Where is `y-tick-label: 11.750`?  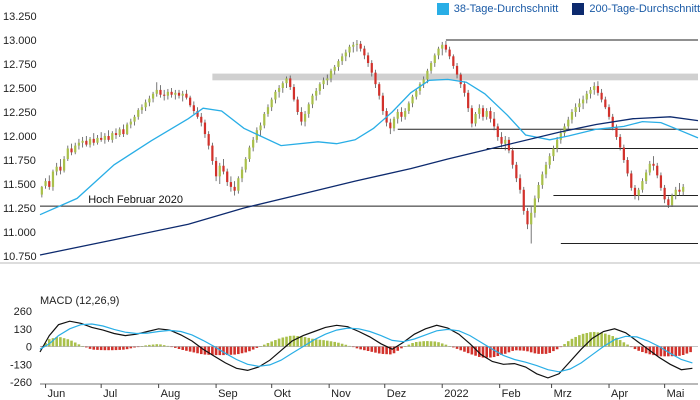
y-tick-label: 11.750 is located at coordinates (19, 161).